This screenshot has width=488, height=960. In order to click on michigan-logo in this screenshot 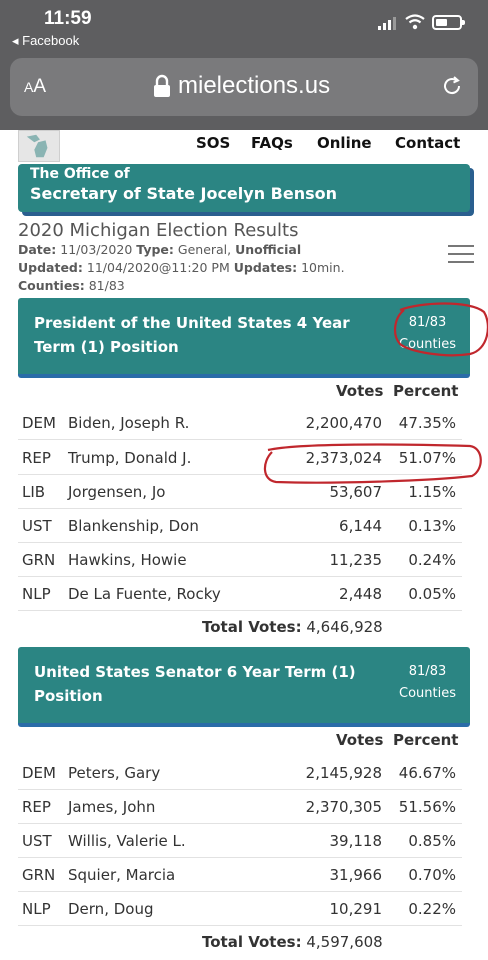, I will do `click(39, 146)`.